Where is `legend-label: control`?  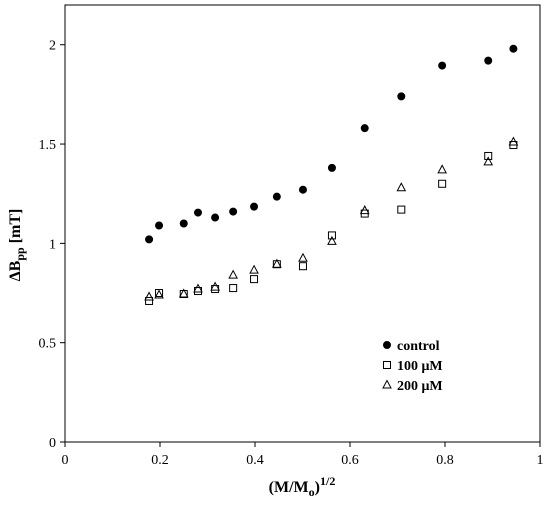
legend-label: control is located at coordinates (418, 346).